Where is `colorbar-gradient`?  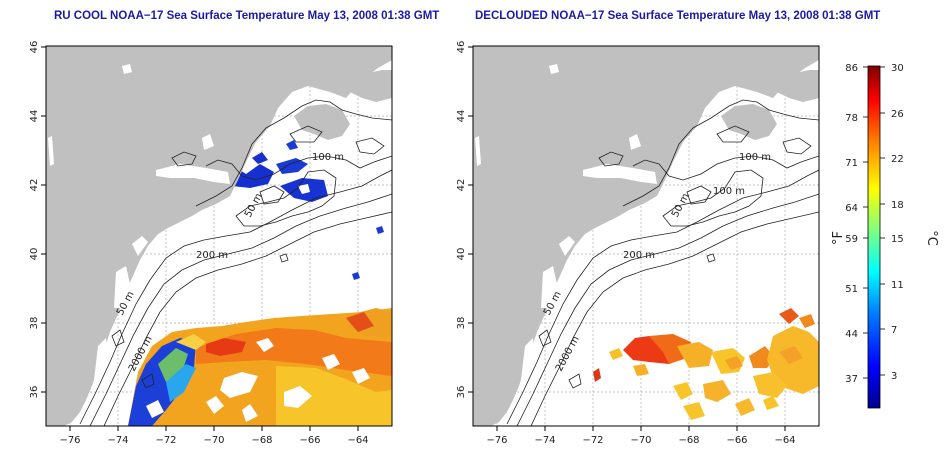
colorbar-gradient is located at coordinates (874, 237).